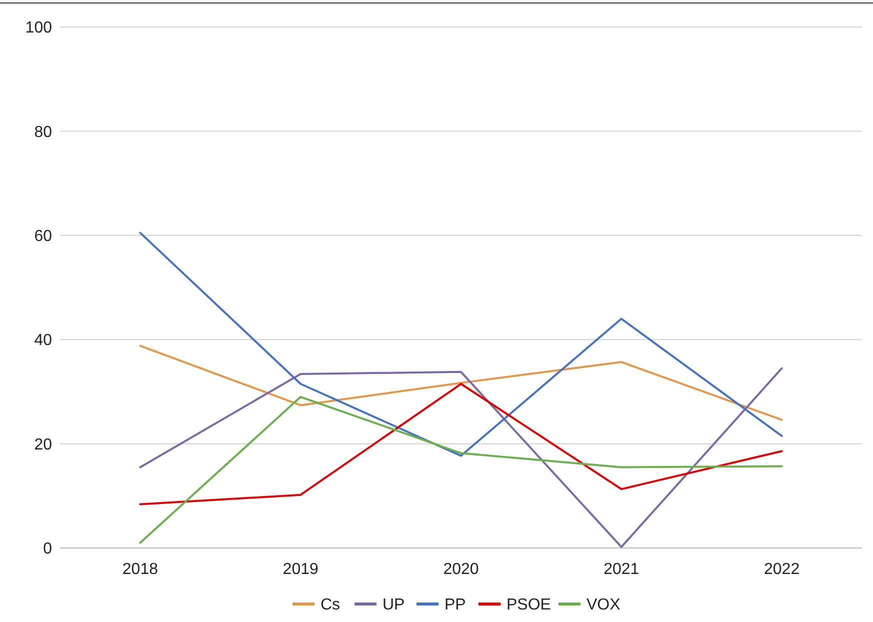  Describe the element at coordinates (393, 605) in the screenshot. I see `legend-label: UP` at that location.